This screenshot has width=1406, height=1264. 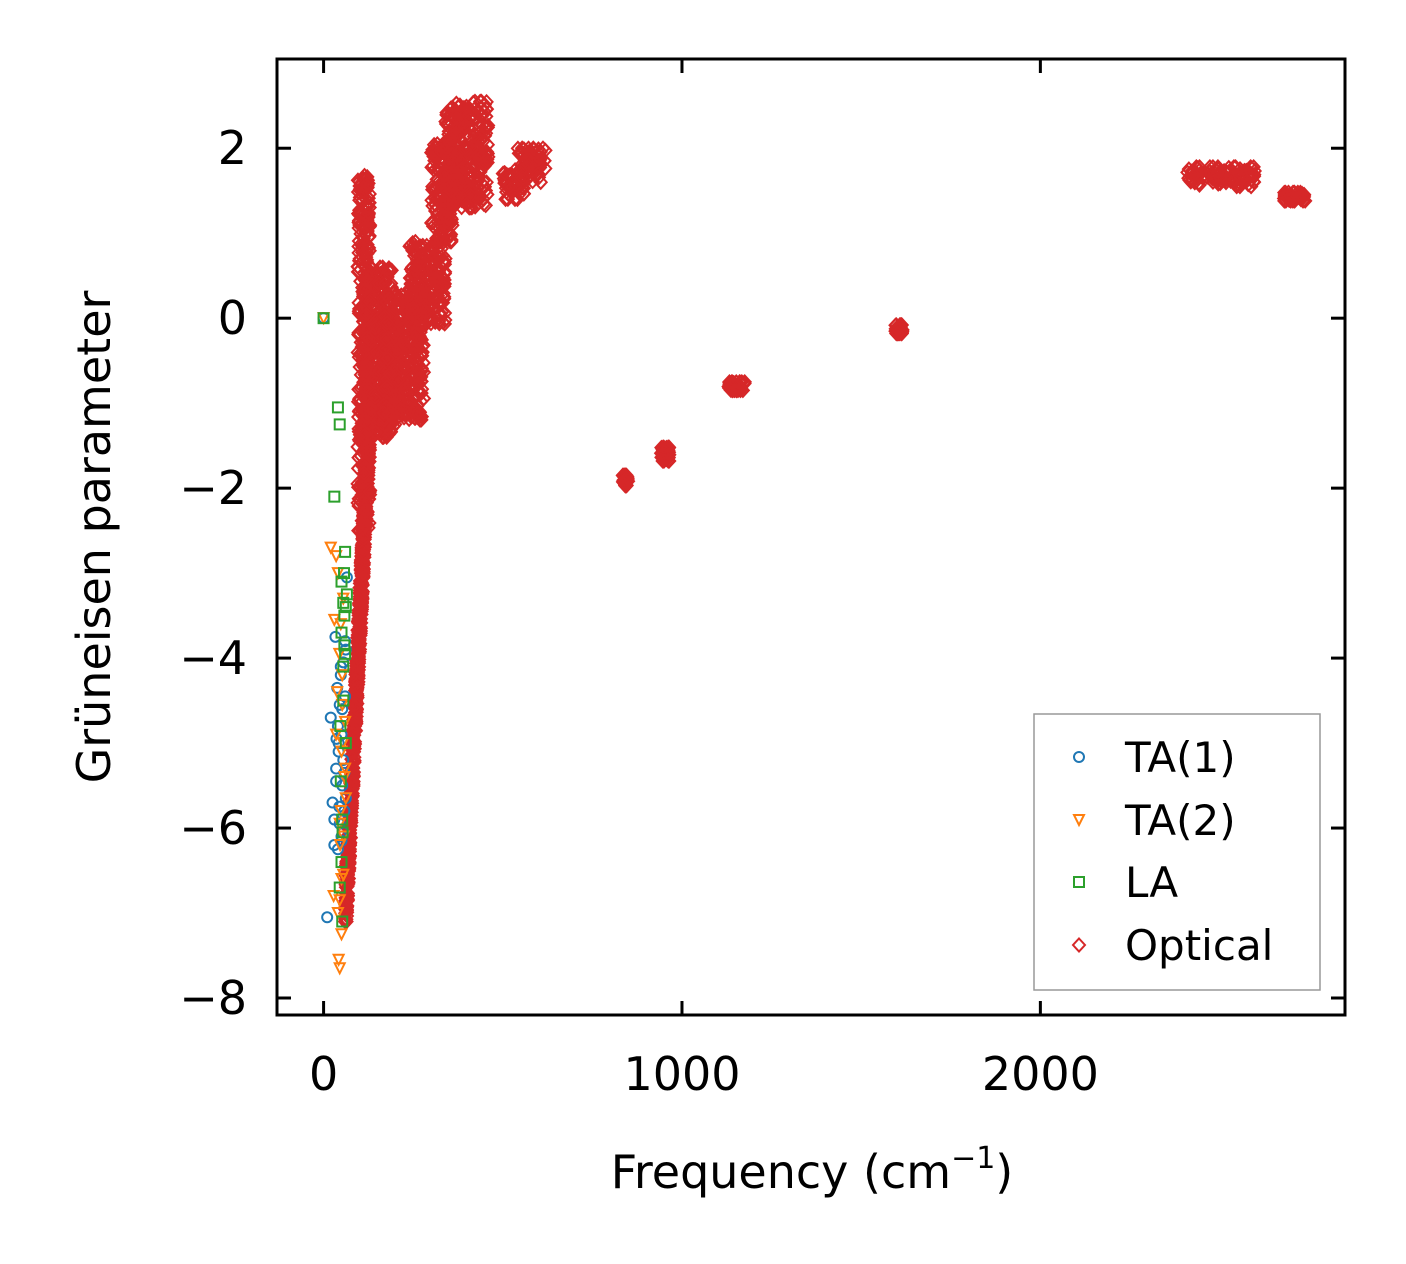 What do you see at coordinates (781, 1172) in the screenshot?
I see `x-axis-label-text: Frequency (cm` at bounding box center [781, 1172].